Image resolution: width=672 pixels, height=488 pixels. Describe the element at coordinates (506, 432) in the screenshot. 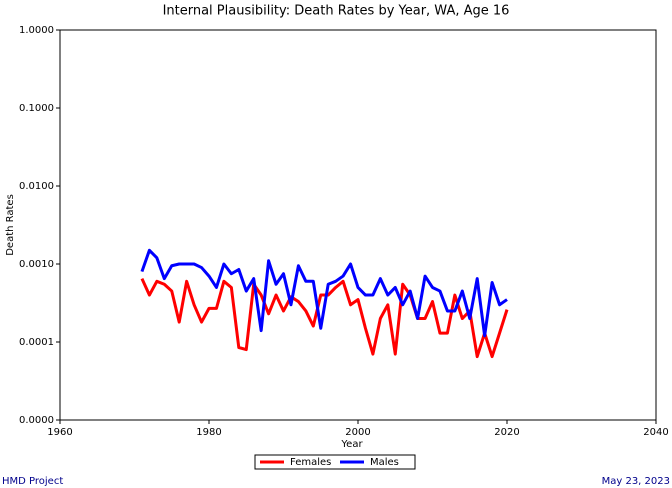

I see `x-tick-label: 2020` at that location.